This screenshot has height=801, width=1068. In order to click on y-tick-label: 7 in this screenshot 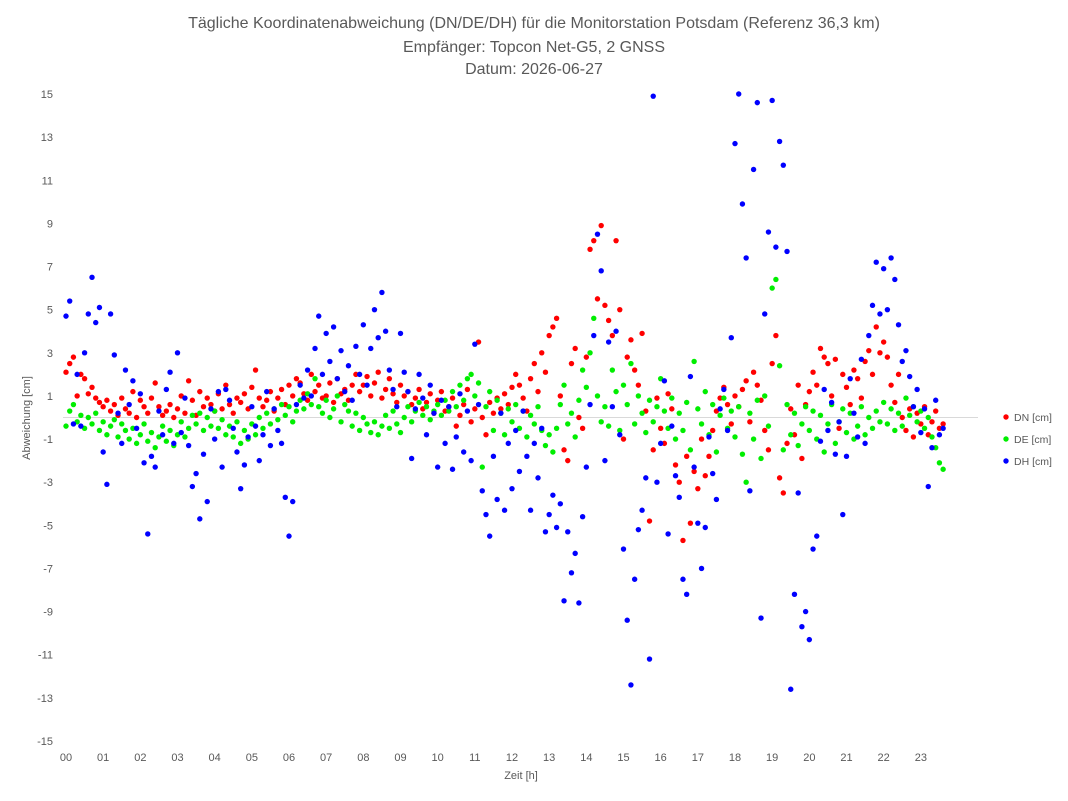, I will do `click(50, 268)`.